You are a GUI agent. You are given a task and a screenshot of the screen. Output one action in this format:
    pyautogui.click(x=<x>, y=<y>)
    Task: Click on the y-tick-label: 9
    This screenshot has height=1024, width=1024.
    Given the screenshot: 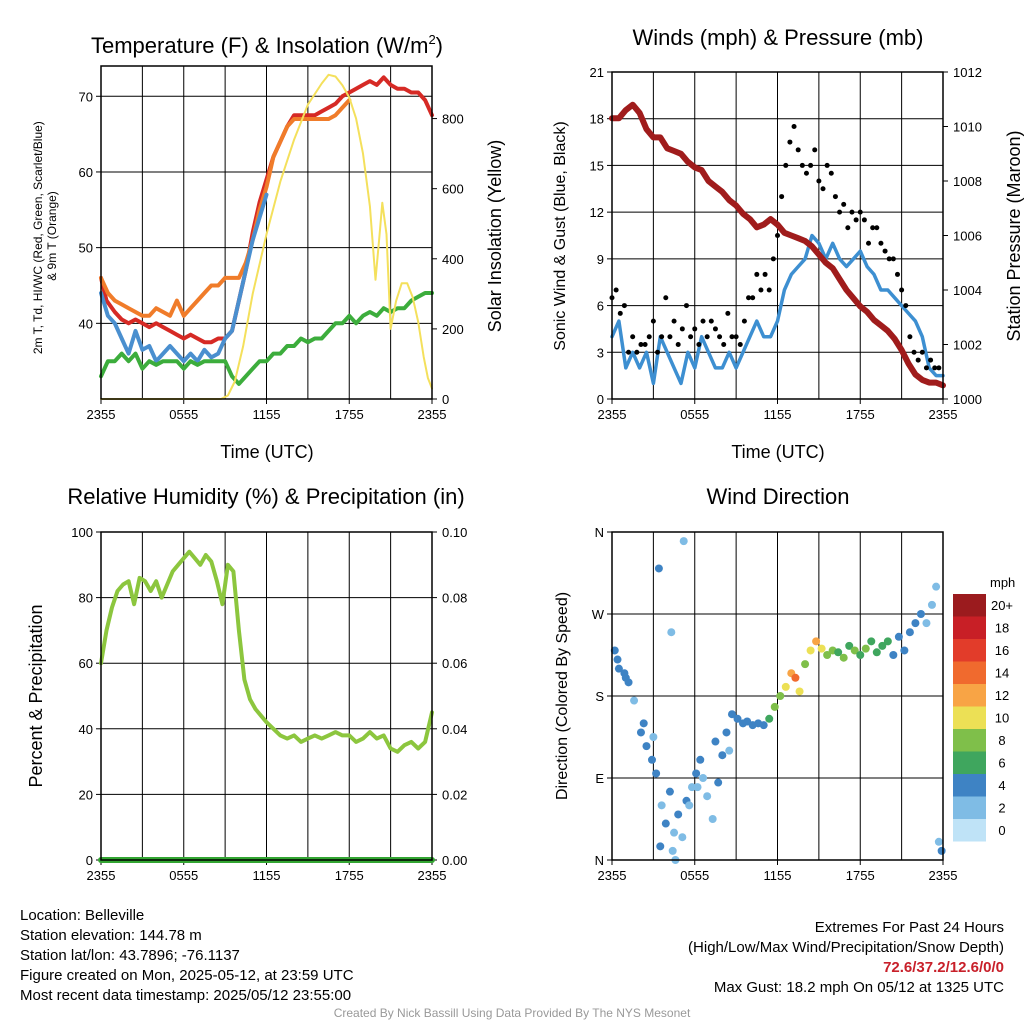 What is the action you would take?
    pyautogui.click(x=600, y=259)
    